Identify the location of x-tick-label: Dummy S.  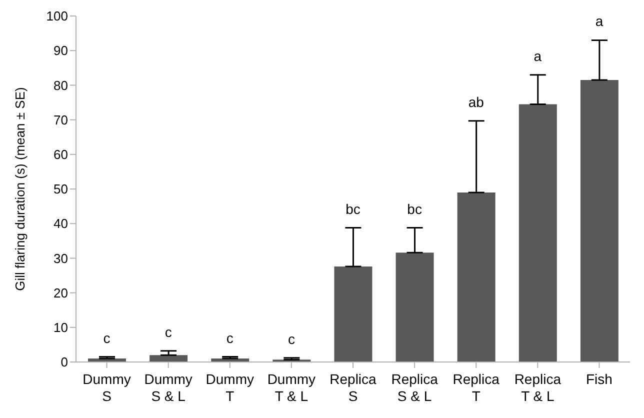
(106, 387).